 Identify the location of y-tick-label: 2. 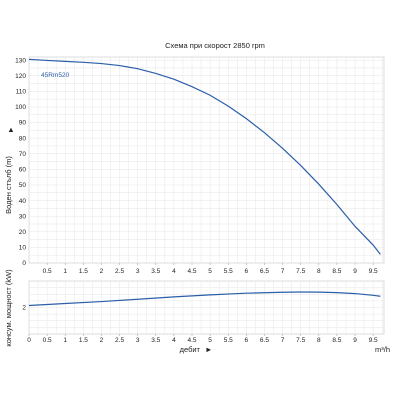
(24, 308).